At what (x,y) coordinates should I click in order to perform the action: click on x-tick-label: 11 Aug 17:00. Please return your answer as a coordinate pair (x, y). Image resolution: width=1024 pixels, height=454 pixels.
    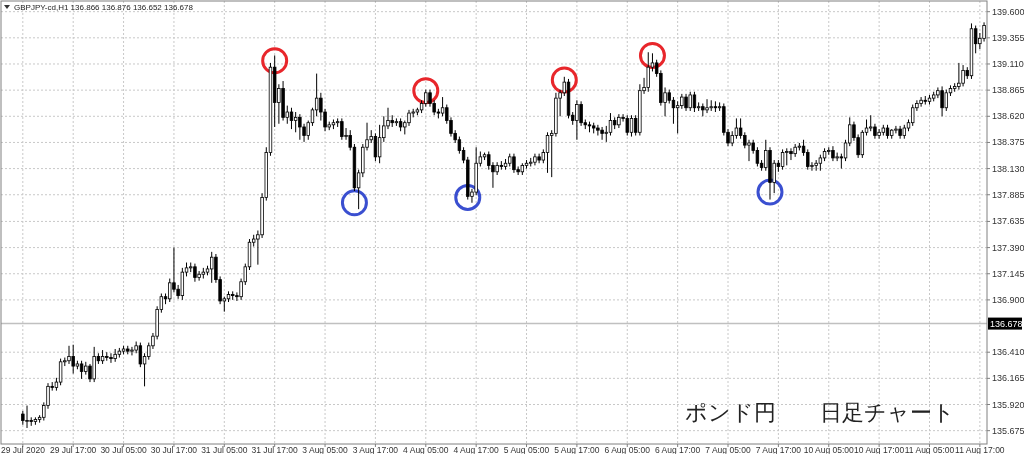
    Looking at the image, I should click on (980, 449).